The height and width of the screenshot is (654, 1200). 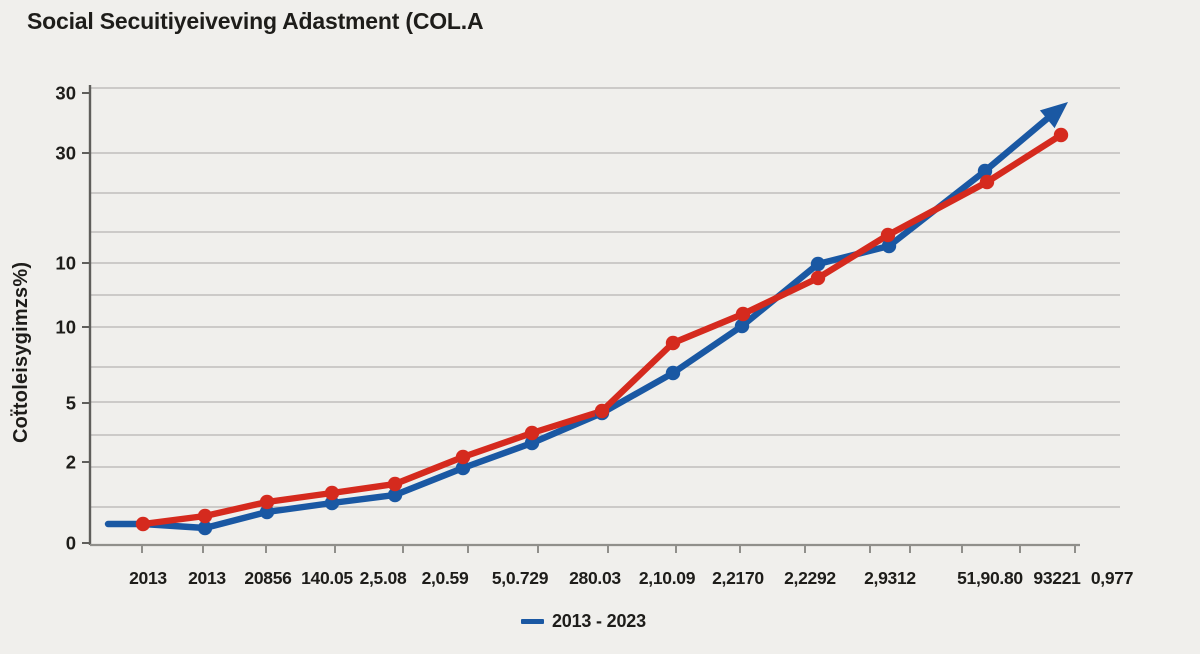 What do you see at coordinates (738, 578) in the screenshot?
I see `x-tick-label: 2,2170` at bounding box center [738, 578].